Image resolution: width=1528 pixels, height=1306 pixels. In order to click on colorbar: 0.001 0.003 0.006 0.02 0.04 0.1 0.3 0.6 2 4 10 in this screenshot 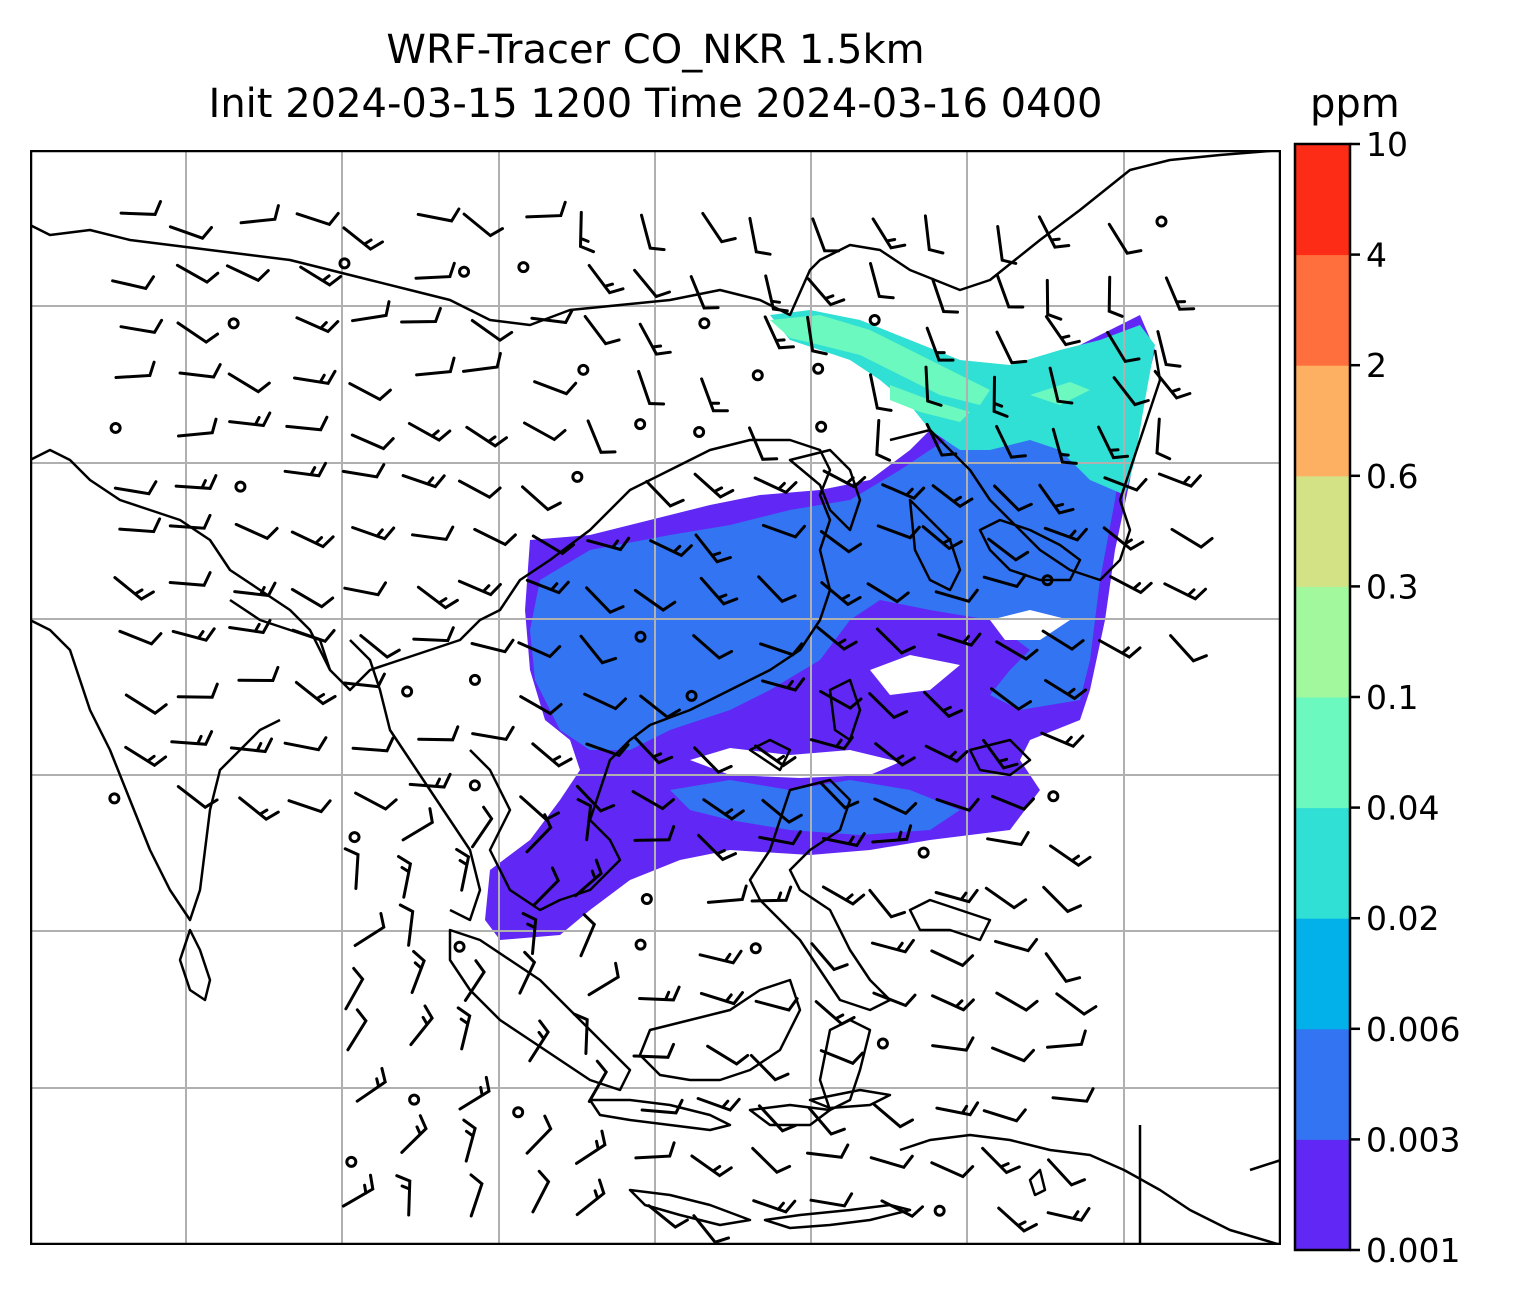, I will do `click(1376, 700)`.